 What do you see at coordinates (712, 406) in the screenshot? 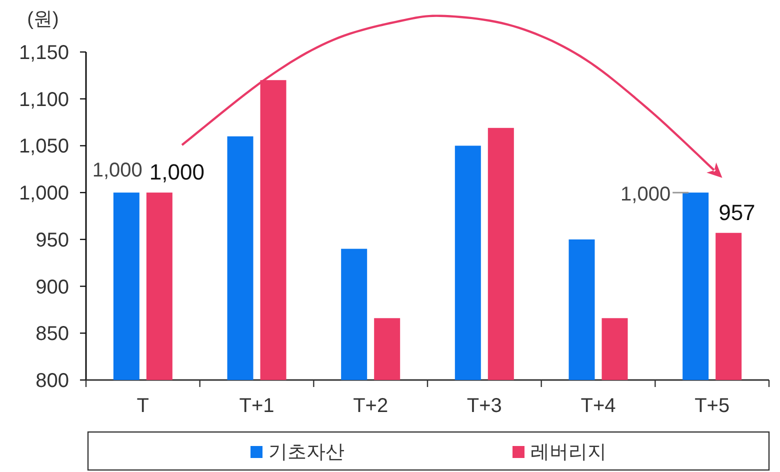
I see `x-tick-label: T+5` at bounding box center [712, 406].